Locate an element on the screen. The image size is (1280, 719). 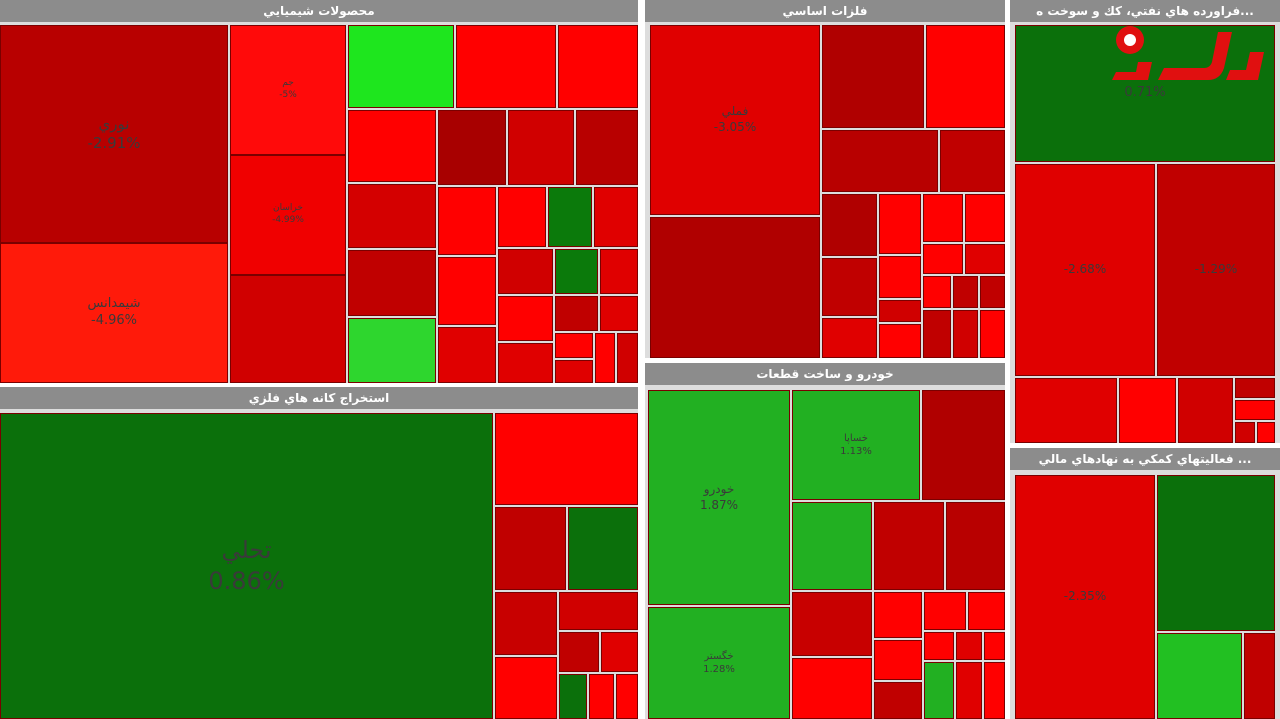
tile: نوري -2.91% is located at coordinates (114, 134).